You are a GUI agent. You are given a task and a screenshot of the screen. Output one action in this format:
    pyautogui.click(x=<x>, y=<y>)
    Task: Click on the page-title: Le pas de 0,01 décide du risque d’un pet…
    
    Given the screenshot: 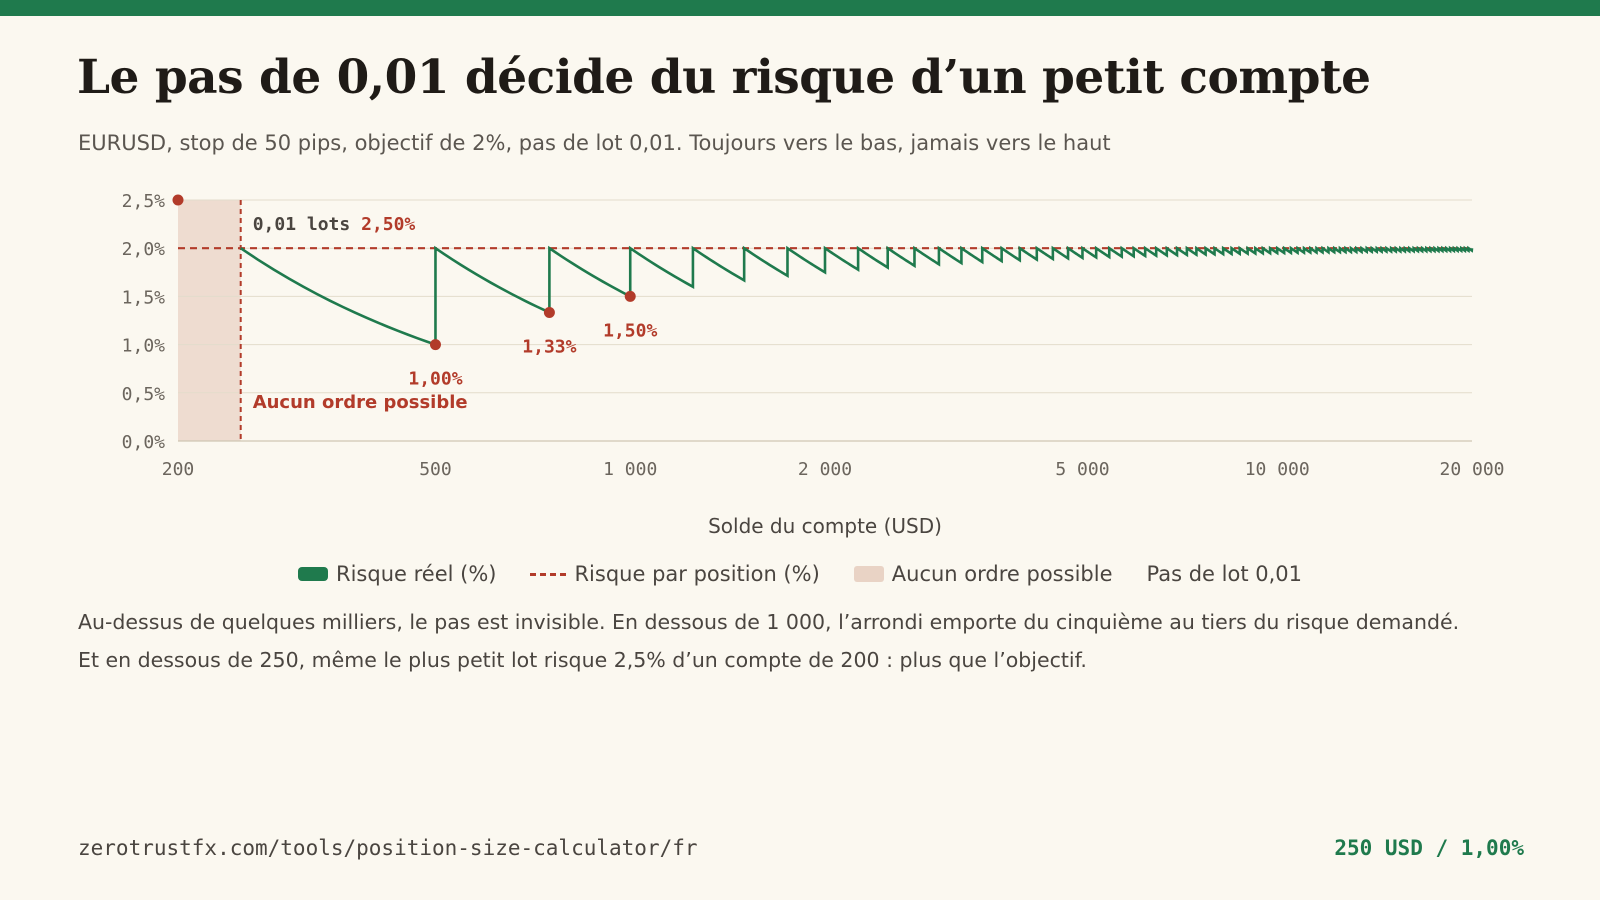 What is the action you would take?
    pyautogui.click(x=724, y=77)
    